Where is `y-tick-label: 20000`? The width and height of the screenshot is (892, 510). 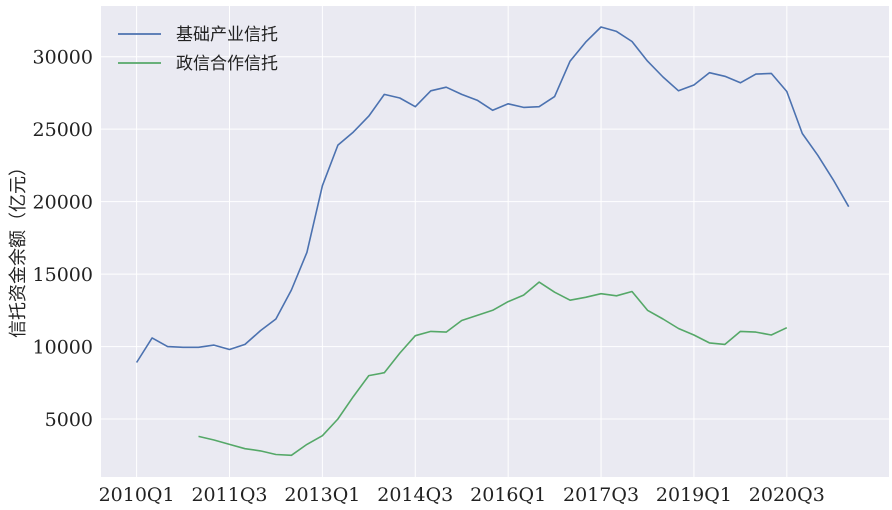 y-tick-label: 20000 is located at coordinates (63, 203).